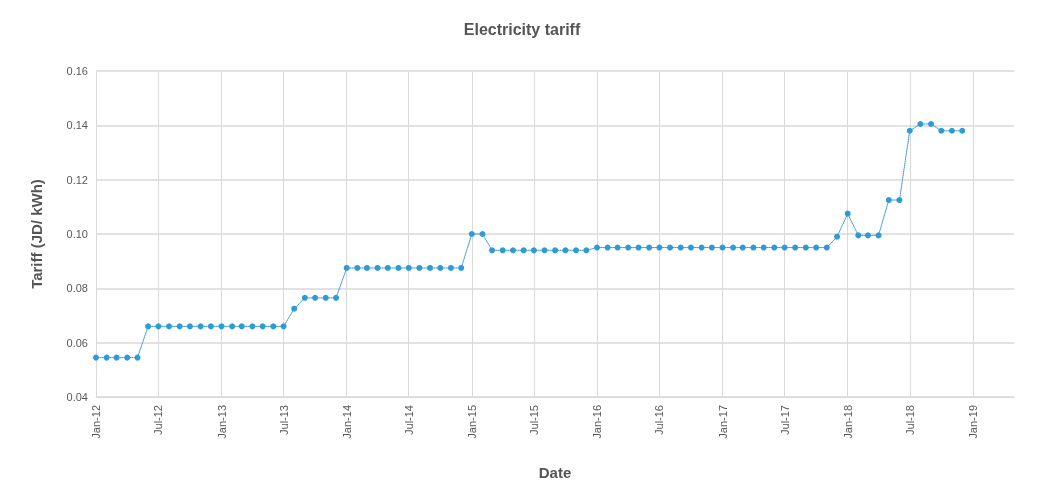  I want to click on x-tick-label: Jul-14, so click(408, 420).